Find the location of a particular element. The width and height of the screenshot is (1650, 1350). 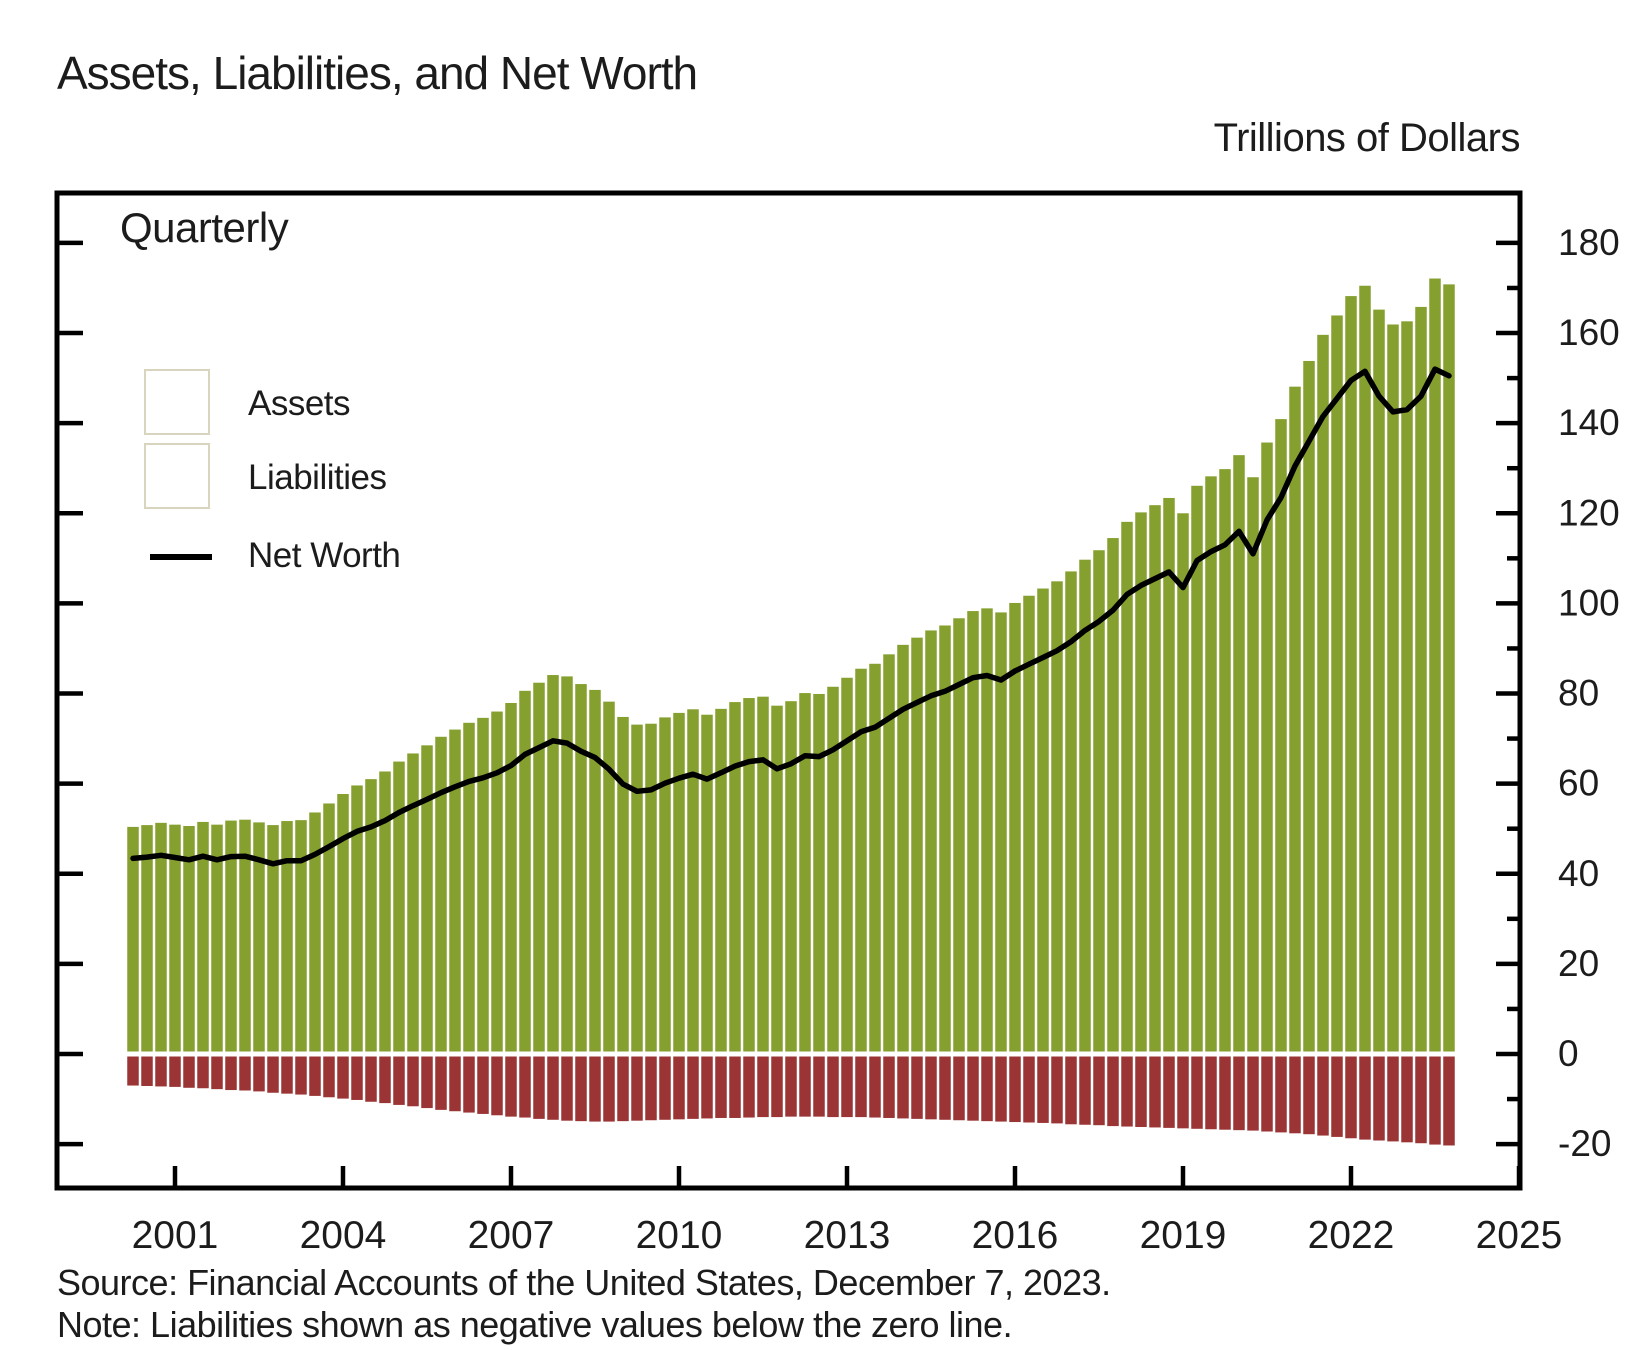

y-axis-label: 160 is located at coordinates (1589, 332).